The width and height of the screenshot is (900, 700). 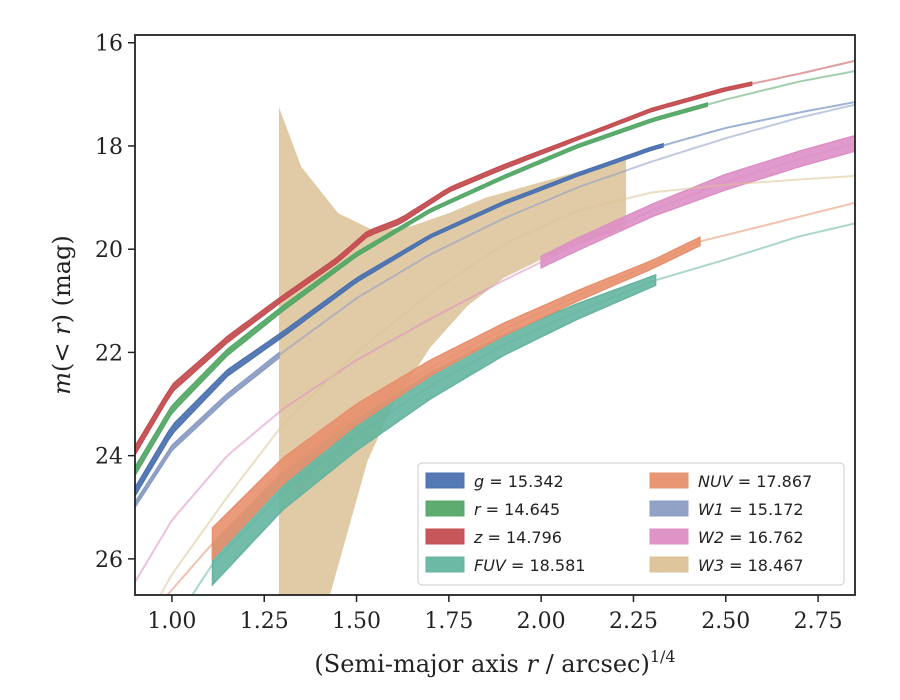 I want to click on series-band-w2, so click(x=697, y=201).